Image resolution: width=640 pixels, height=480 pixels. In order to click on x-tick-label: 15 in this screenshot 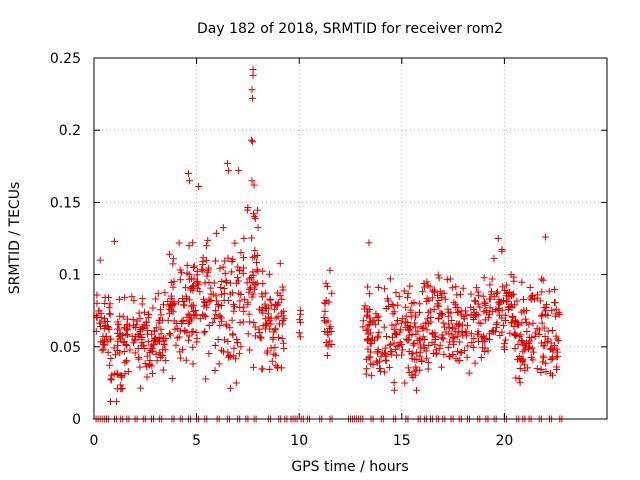, I will do `click(402, 441)`.